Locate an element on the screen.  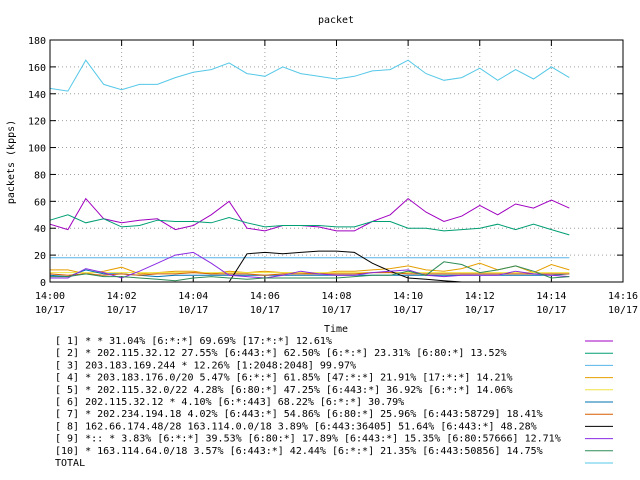
y-tick-label: 40 is located at coordinates (40, 229).